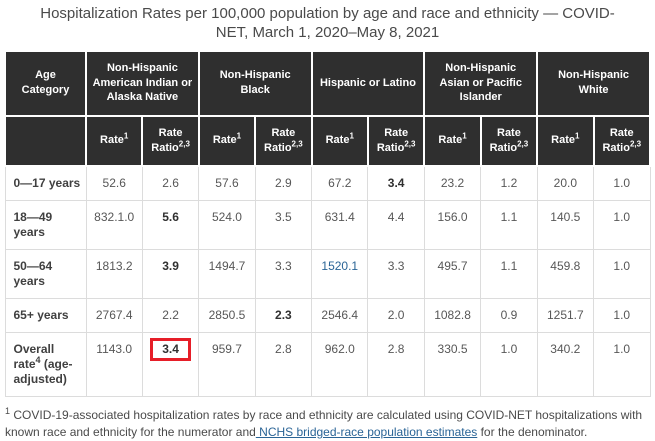 This screenshot has height=441, width=655. Describe the element at coordinates (227, 349) in the screenshot. I see `cell-value: 959.7` at that location.